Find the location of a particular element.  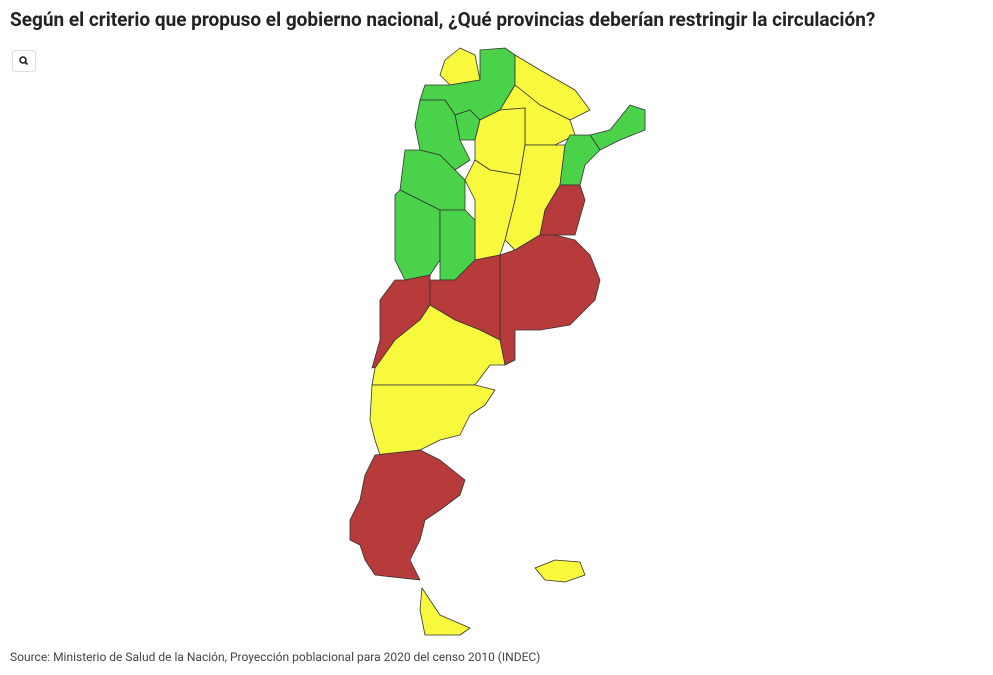

search-icon is located at coordinates (24, 61).